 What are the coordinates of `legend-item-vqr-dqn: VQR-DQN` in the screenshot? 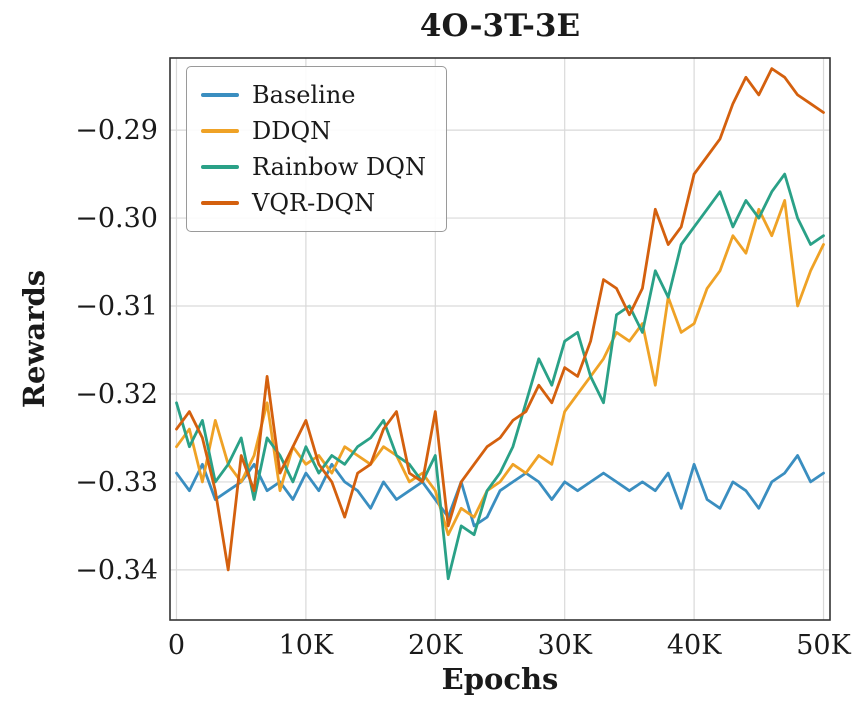 It's located at (313, 203).